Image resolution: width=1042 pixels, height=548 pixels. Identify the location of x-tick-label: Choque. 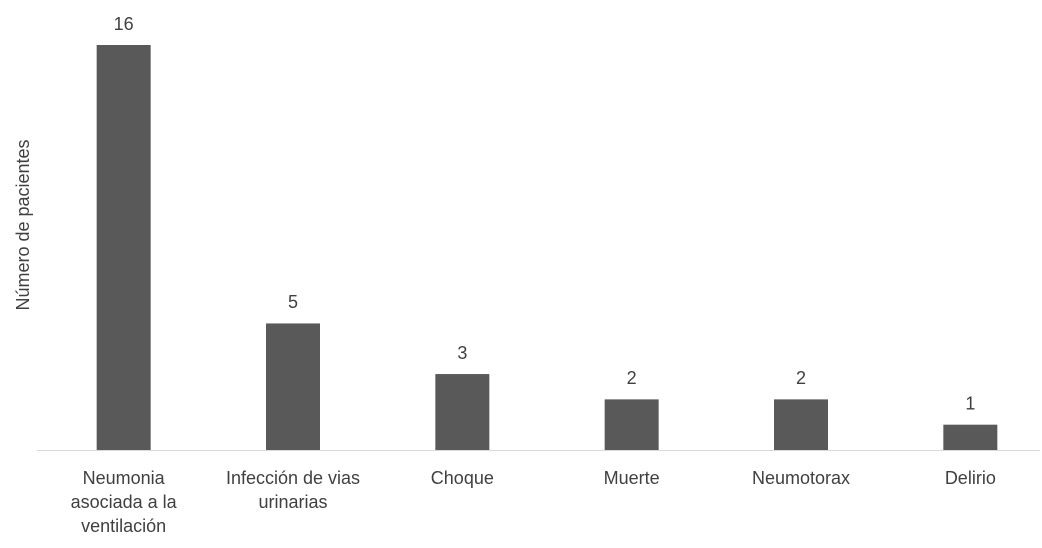
(462, 478).